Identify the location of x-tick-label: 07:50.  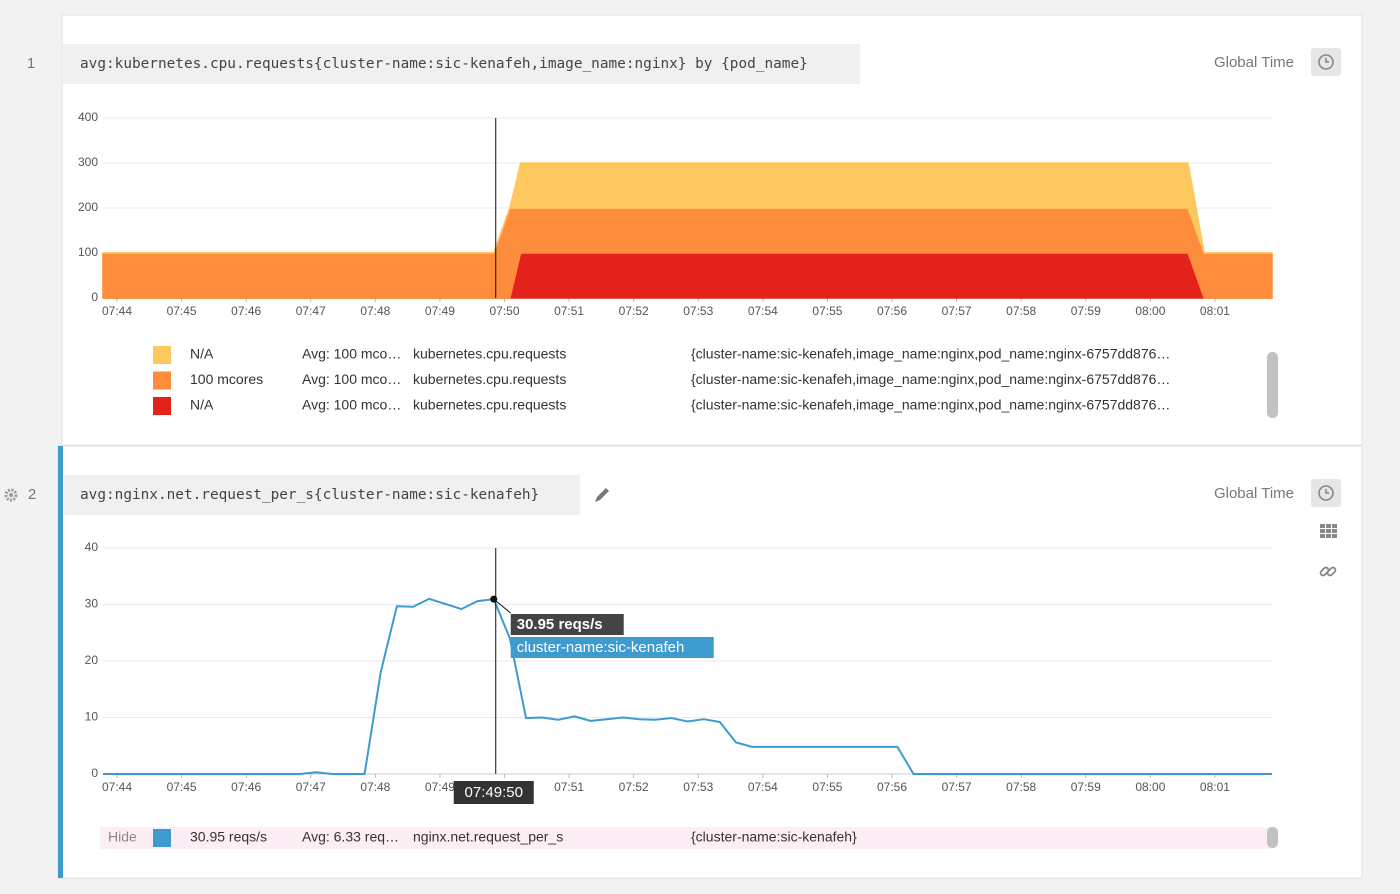
(504, 311).